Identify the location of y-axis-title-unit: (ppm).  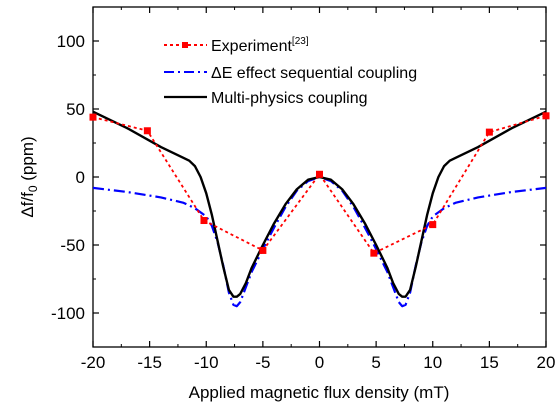
(27, 160).